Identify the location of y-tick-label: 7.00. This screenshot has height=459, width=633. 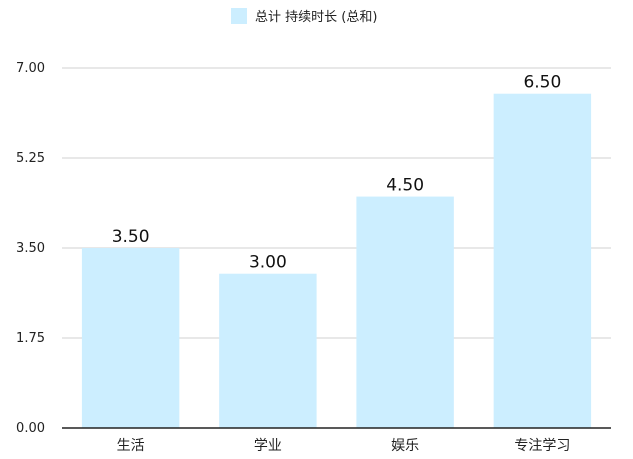
(30, 68).